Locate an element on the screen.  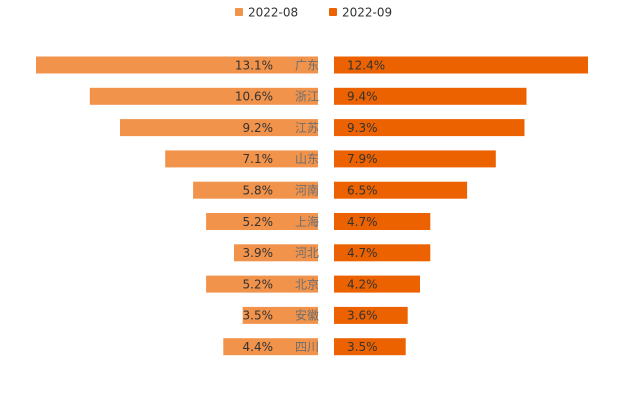
value-label-2022-09-row-8: 3.6% is located at coordinates (362, 316).